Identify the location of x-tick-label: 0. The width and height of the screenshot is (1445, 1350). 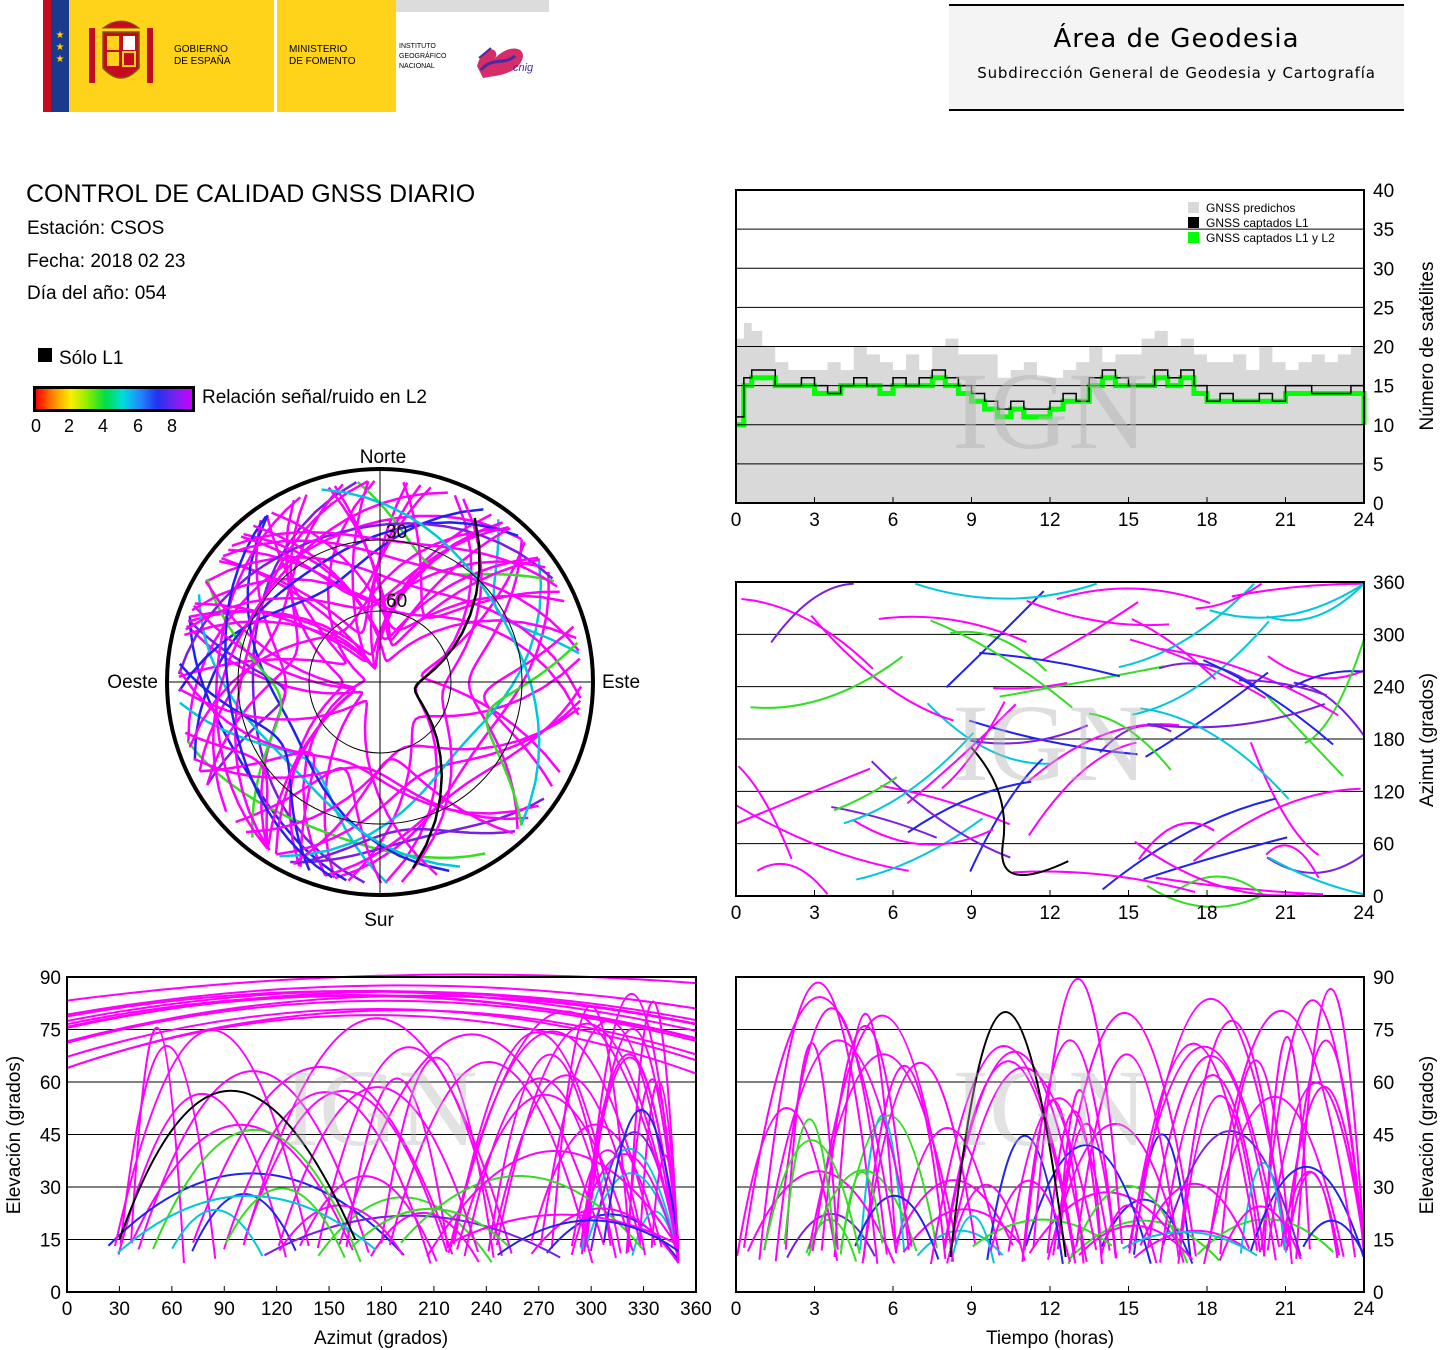
(67, 1309).